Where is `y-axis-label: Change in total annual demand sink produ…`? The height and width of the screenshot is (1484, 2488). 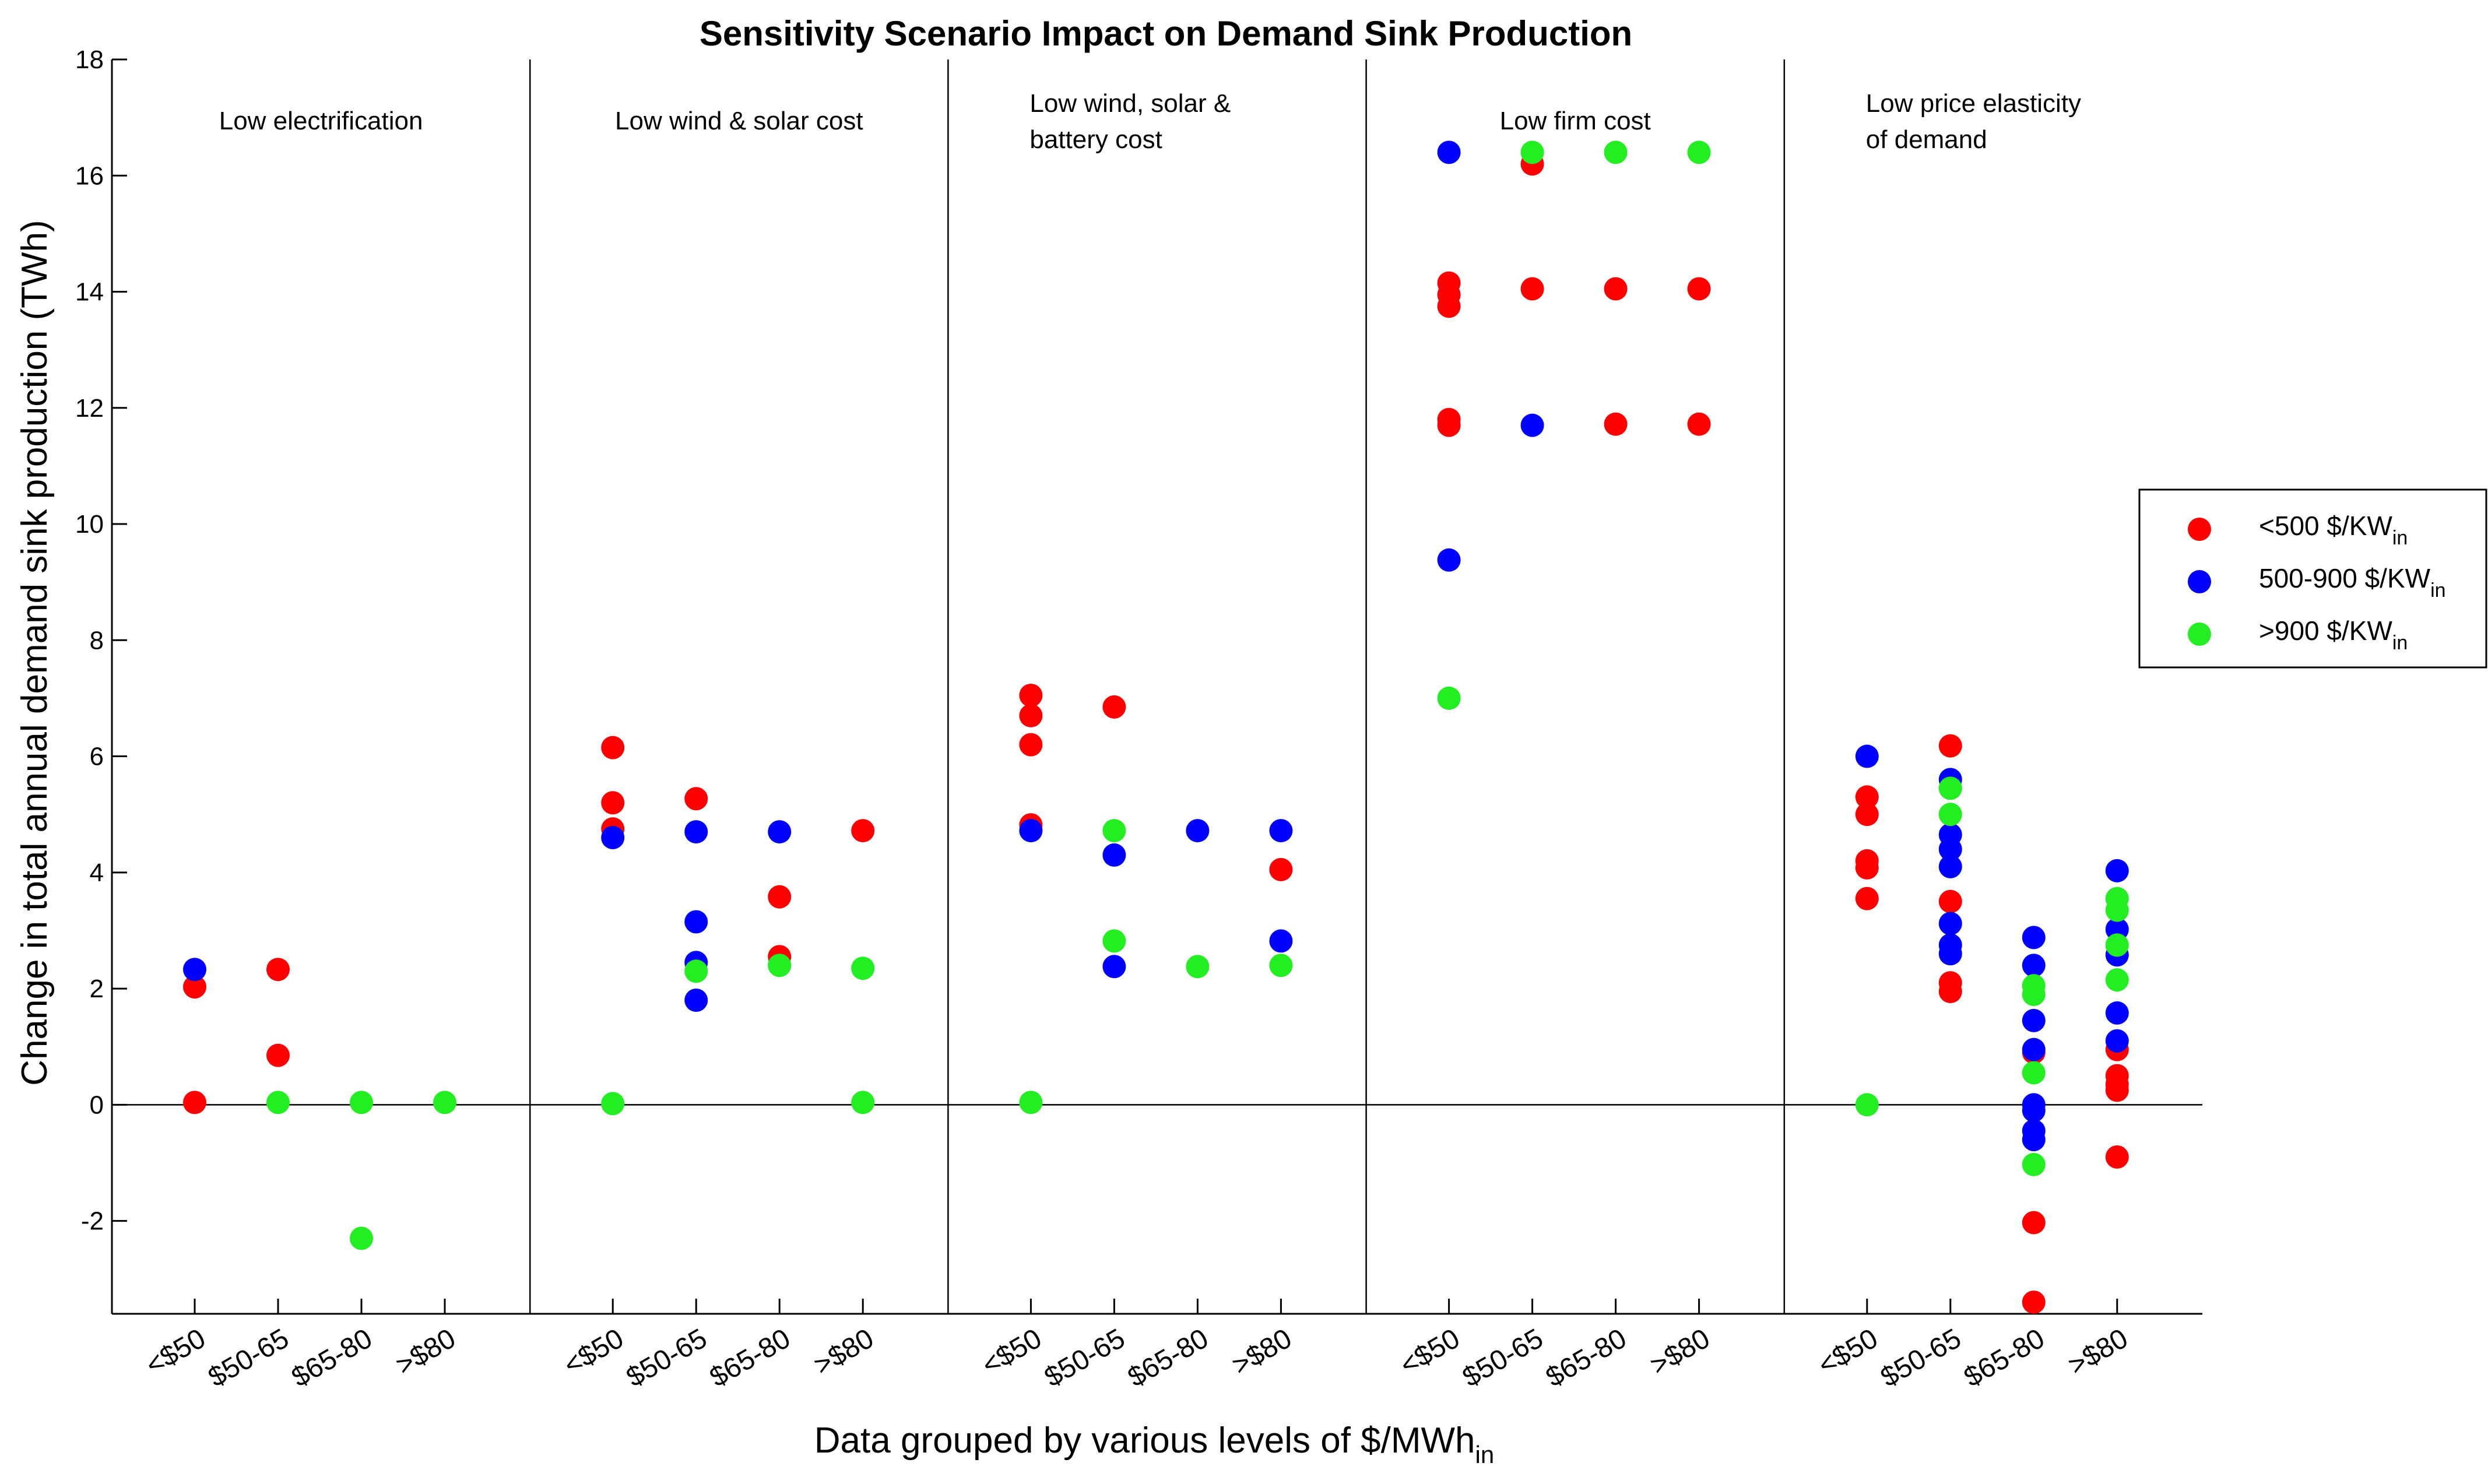
y-axis-label: Change in total annual demand sink produ… is located at coordinates (35, 653).